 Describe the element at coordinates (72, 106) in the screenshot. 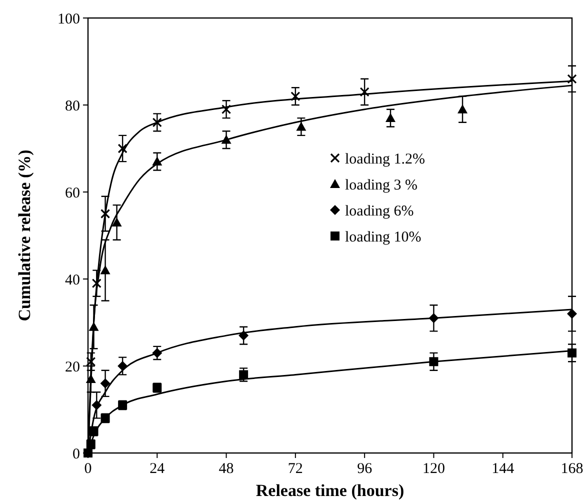

I see `y-tick-label: 80` at that location.